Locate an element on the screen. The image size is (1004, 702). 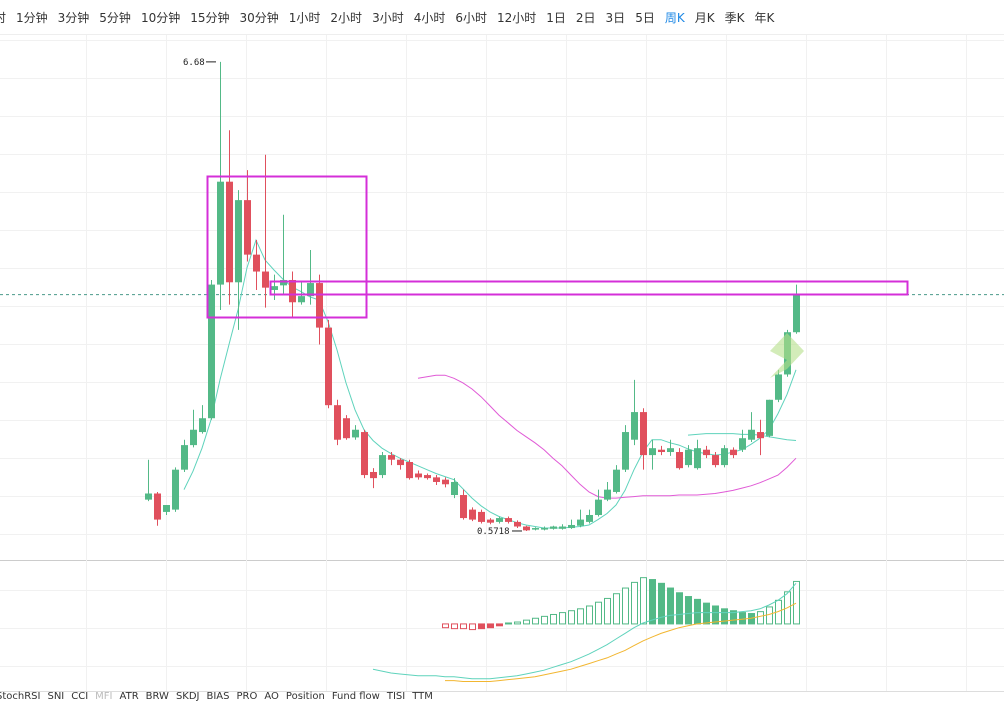
indicator-tab: StochRSI is located at coordinates (20, 696).